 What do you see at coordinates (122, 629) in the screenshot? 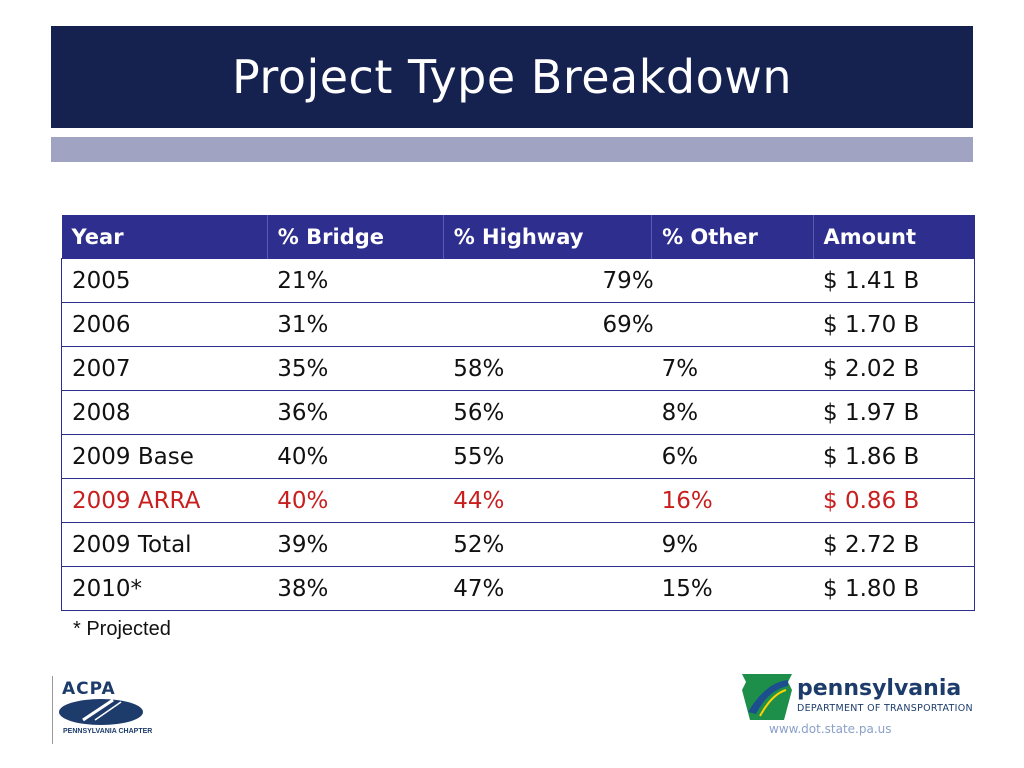
I see `footnote: * Projected` at bounding box center [122, 629].